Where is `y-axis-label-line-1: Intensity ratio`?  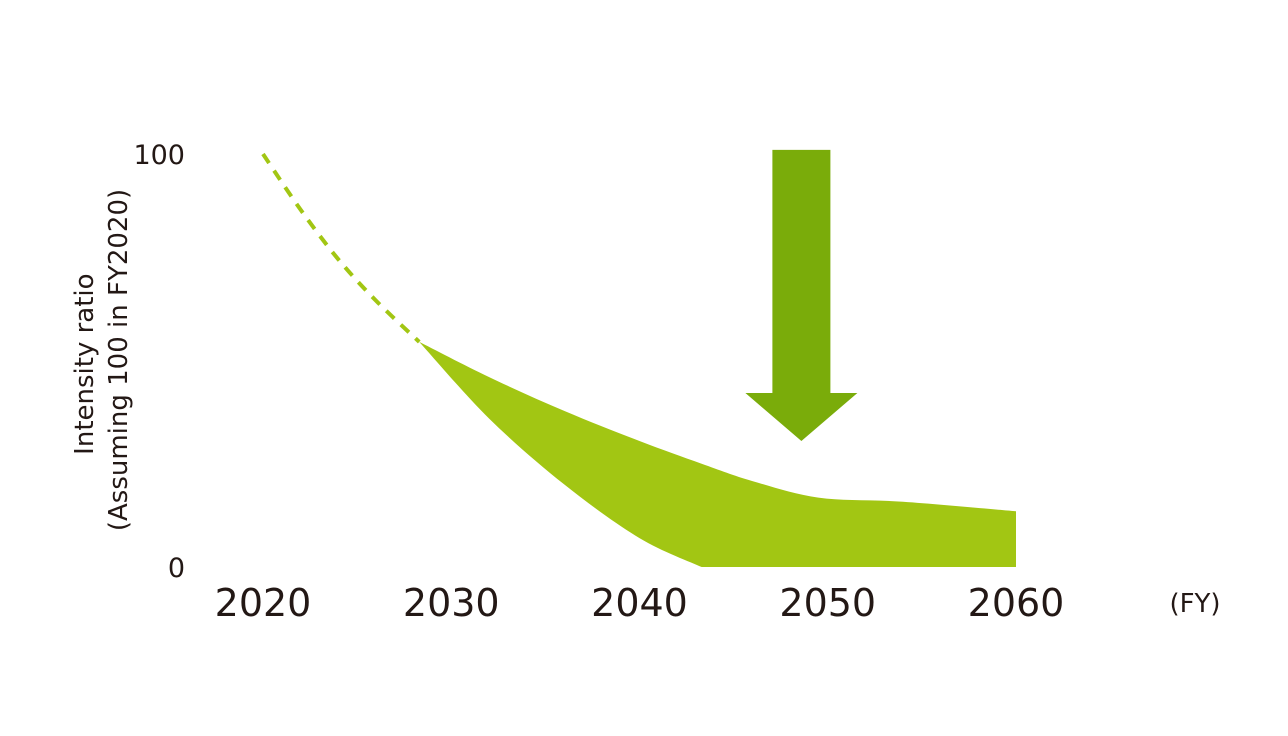
y-axis-label-line-1: Intensity ratio is located at coordinates (85, 363).